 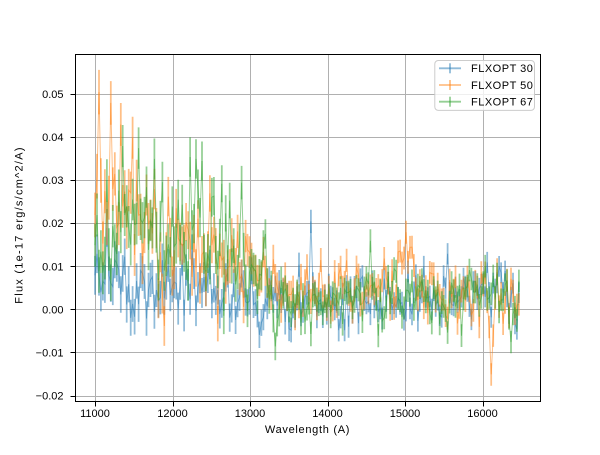 What do you see at coordinates (52, 267) in the screenshot?
I see `svg-text: 0.01` at bounding box center [52, 267].